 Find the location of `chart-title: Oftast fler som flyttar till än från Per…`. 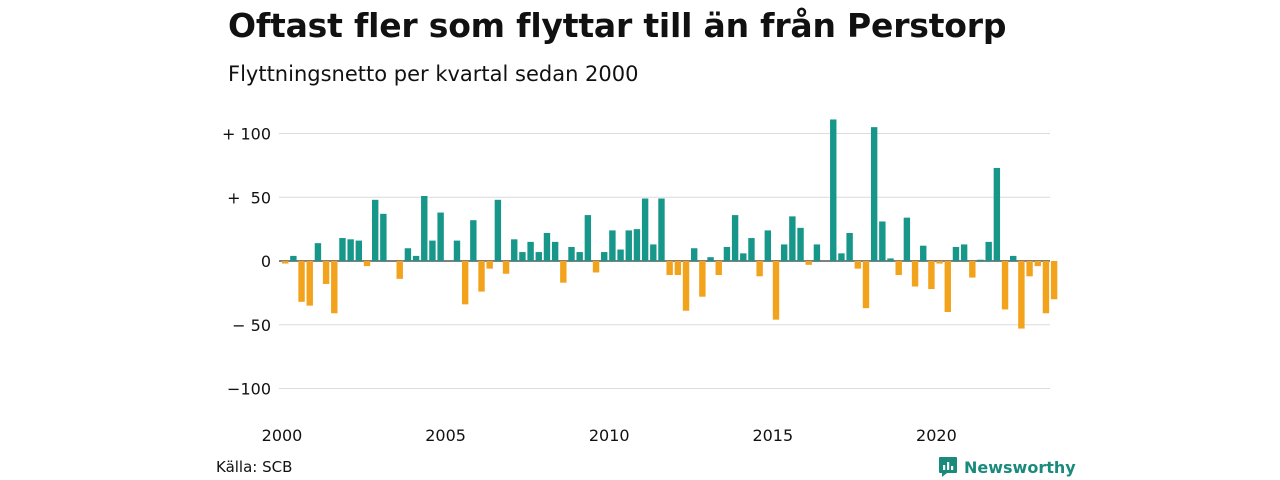

chart-title: Oftast fler som flyttar till än från Per… is located at coordinates (617, 25).